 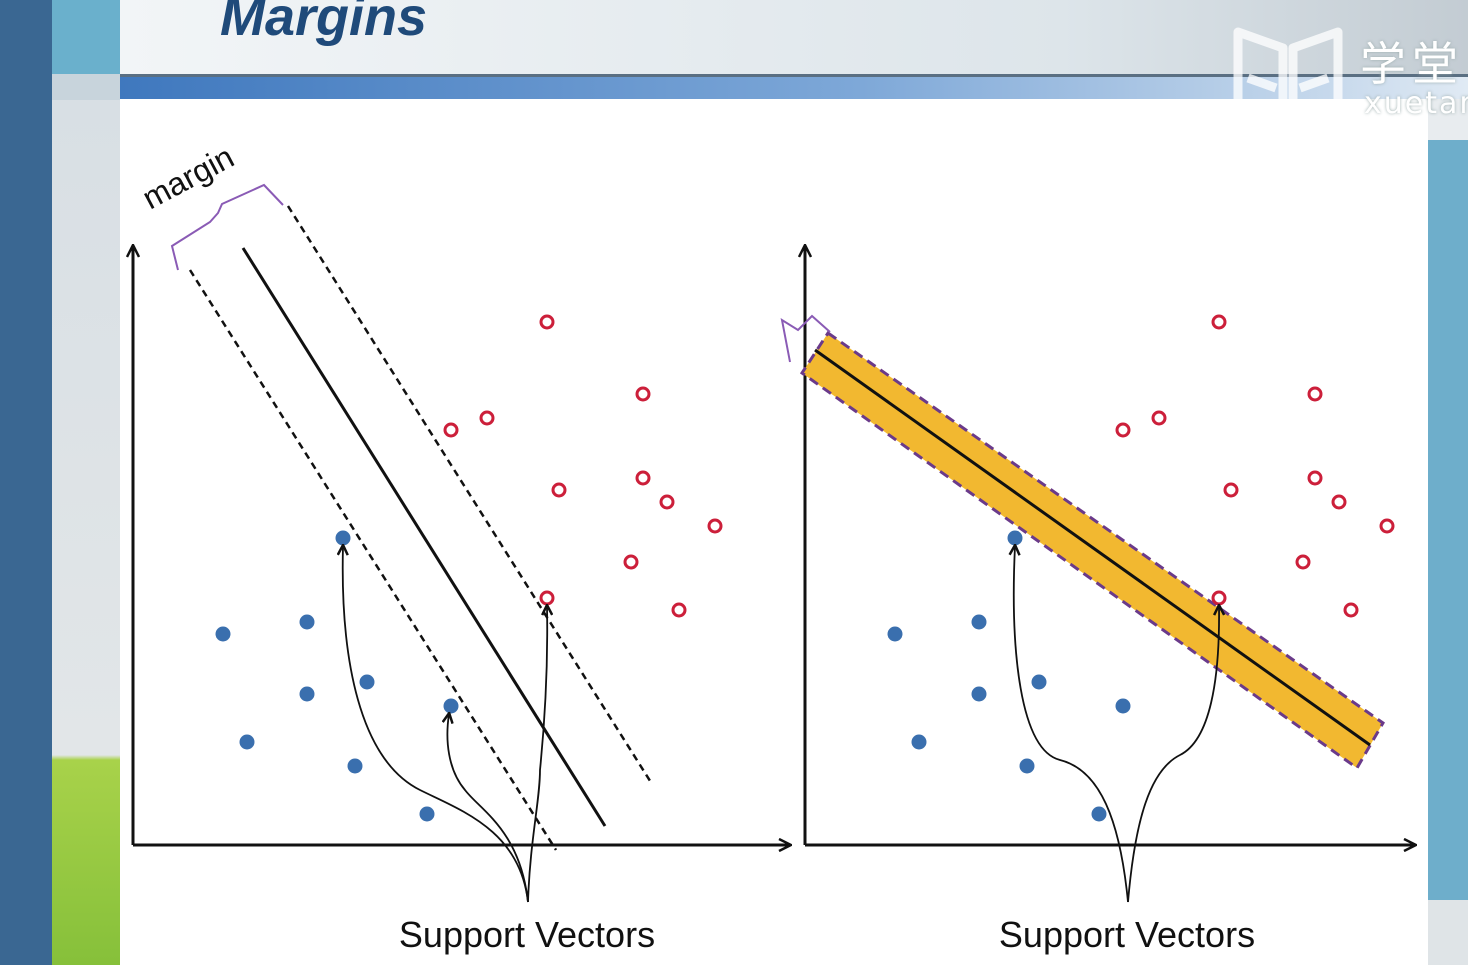 What do you see at coordinates (337, 676) in the screenshot?
I see `left-negative-points` at bounding box center [337, 676].